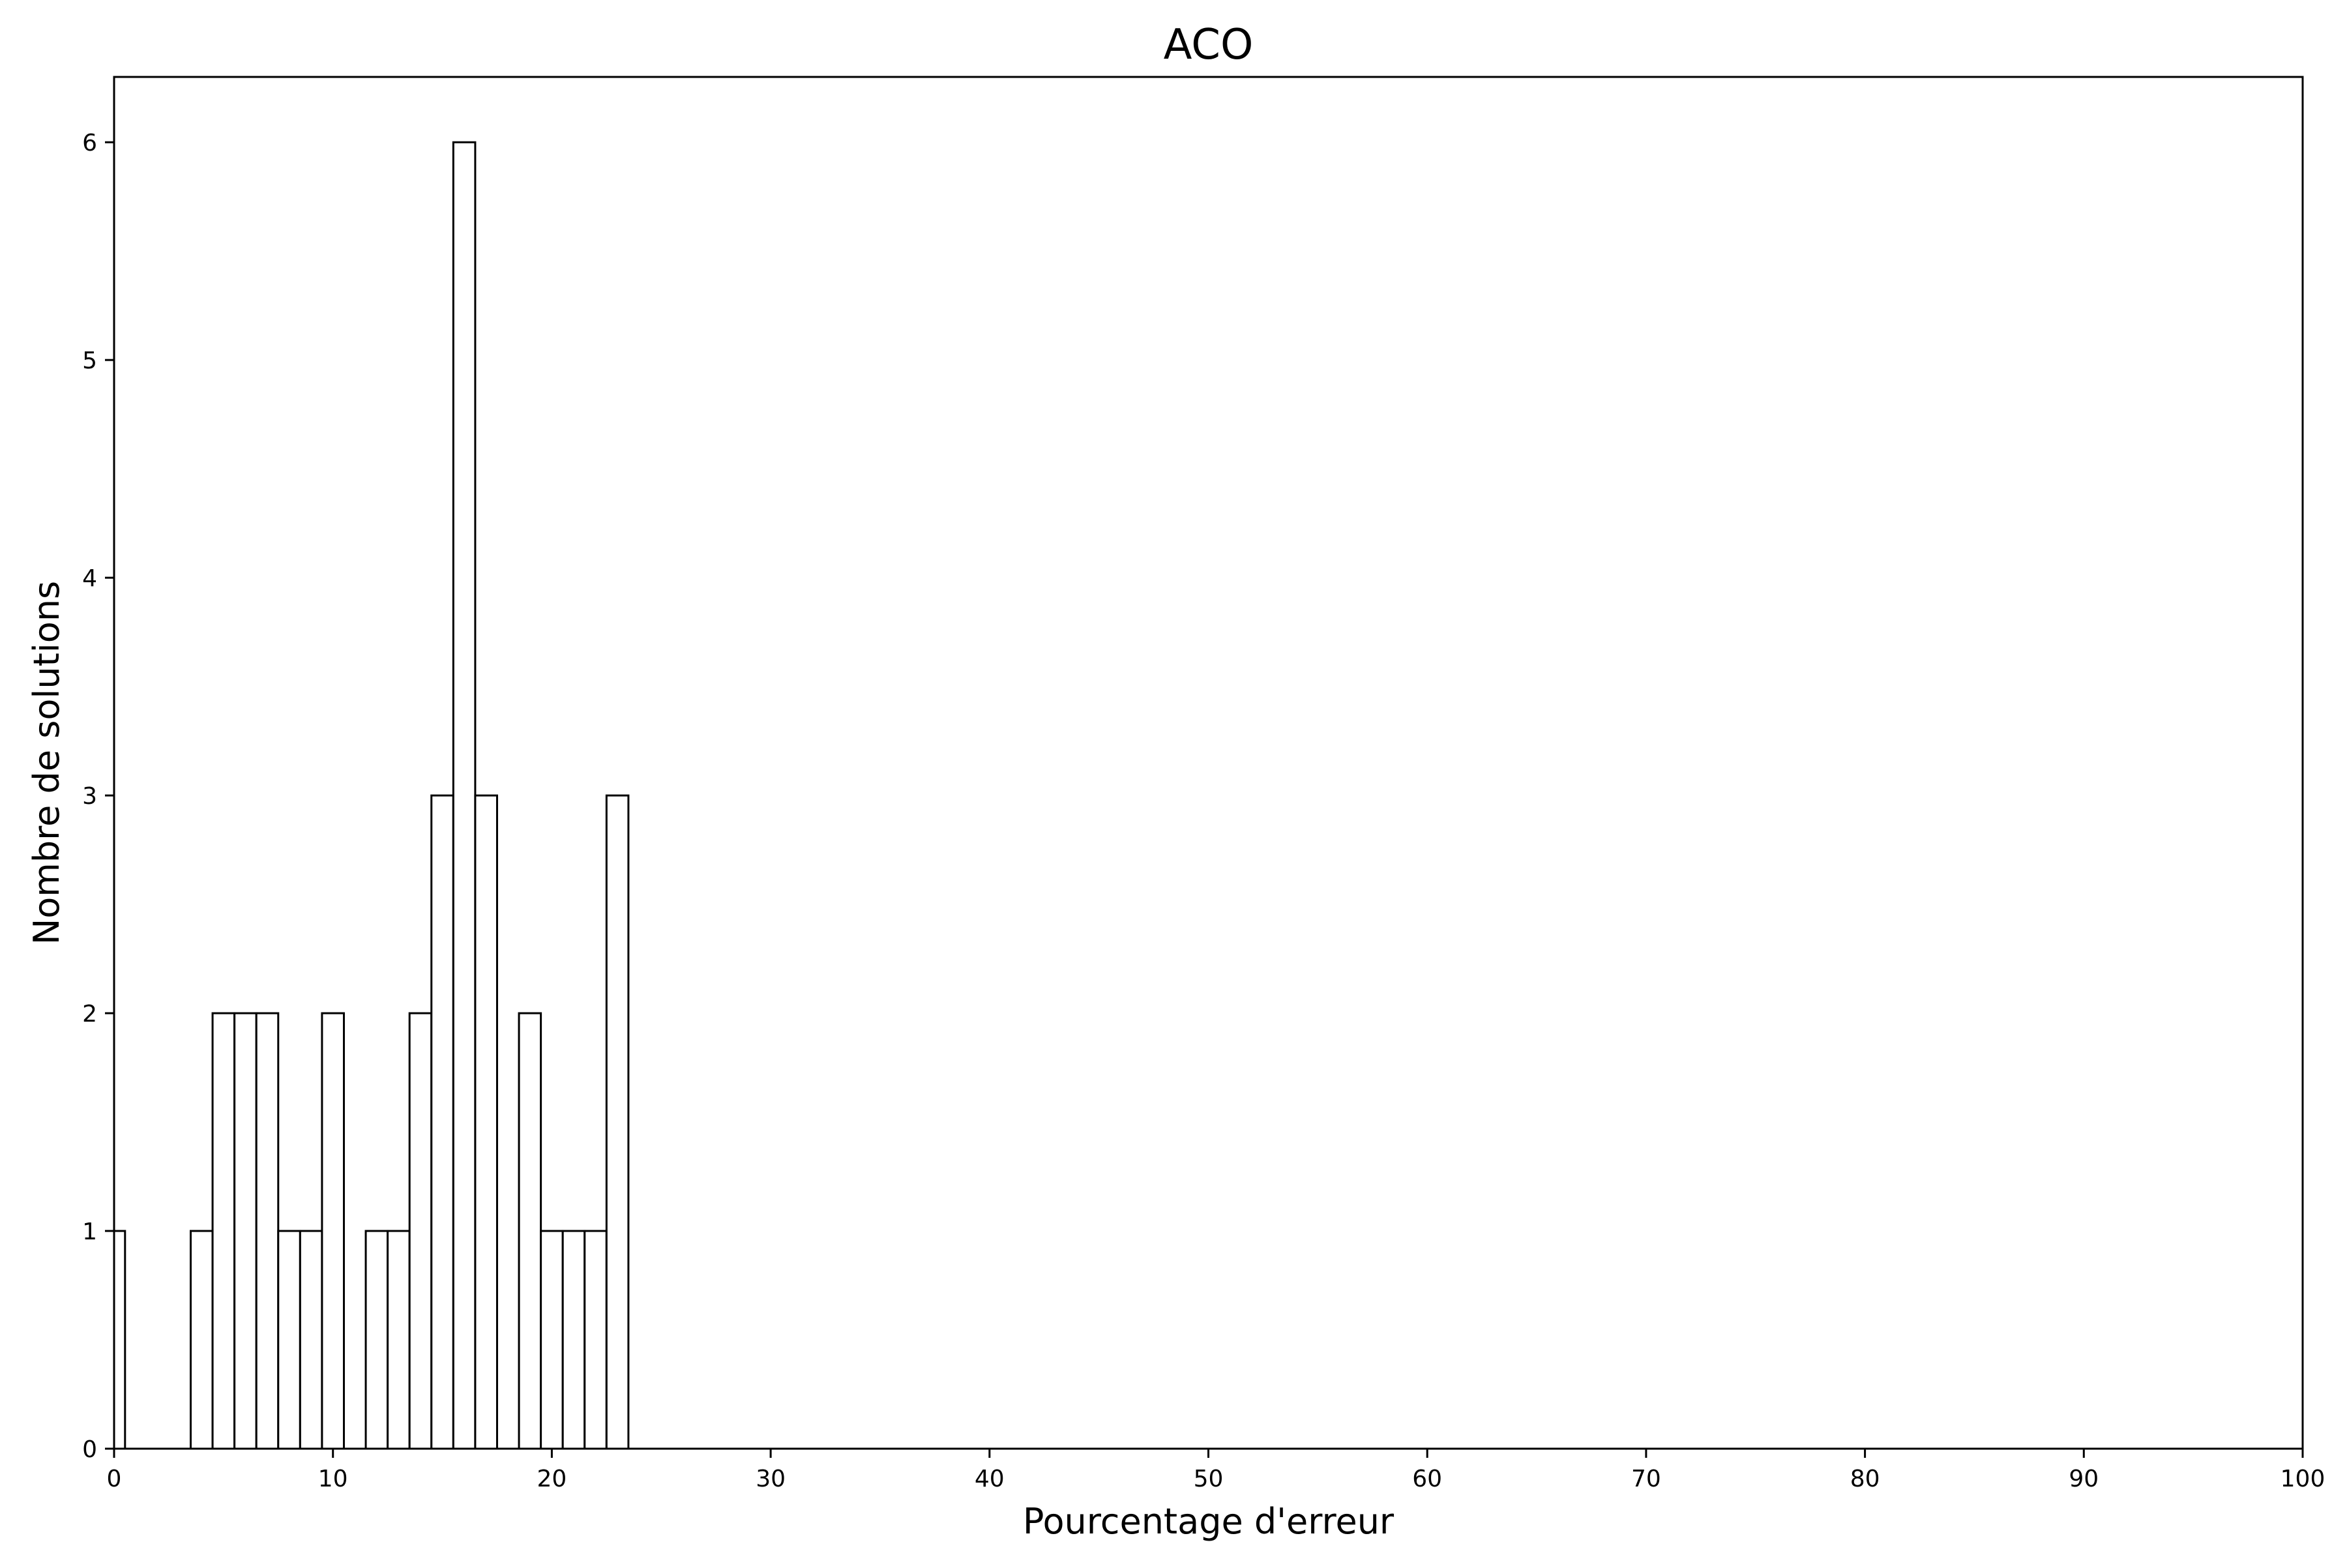 Image resolution: width=2347 pixels, height=1568 pixels. I want to click on y-tick-label: 3, so click(89, 797).